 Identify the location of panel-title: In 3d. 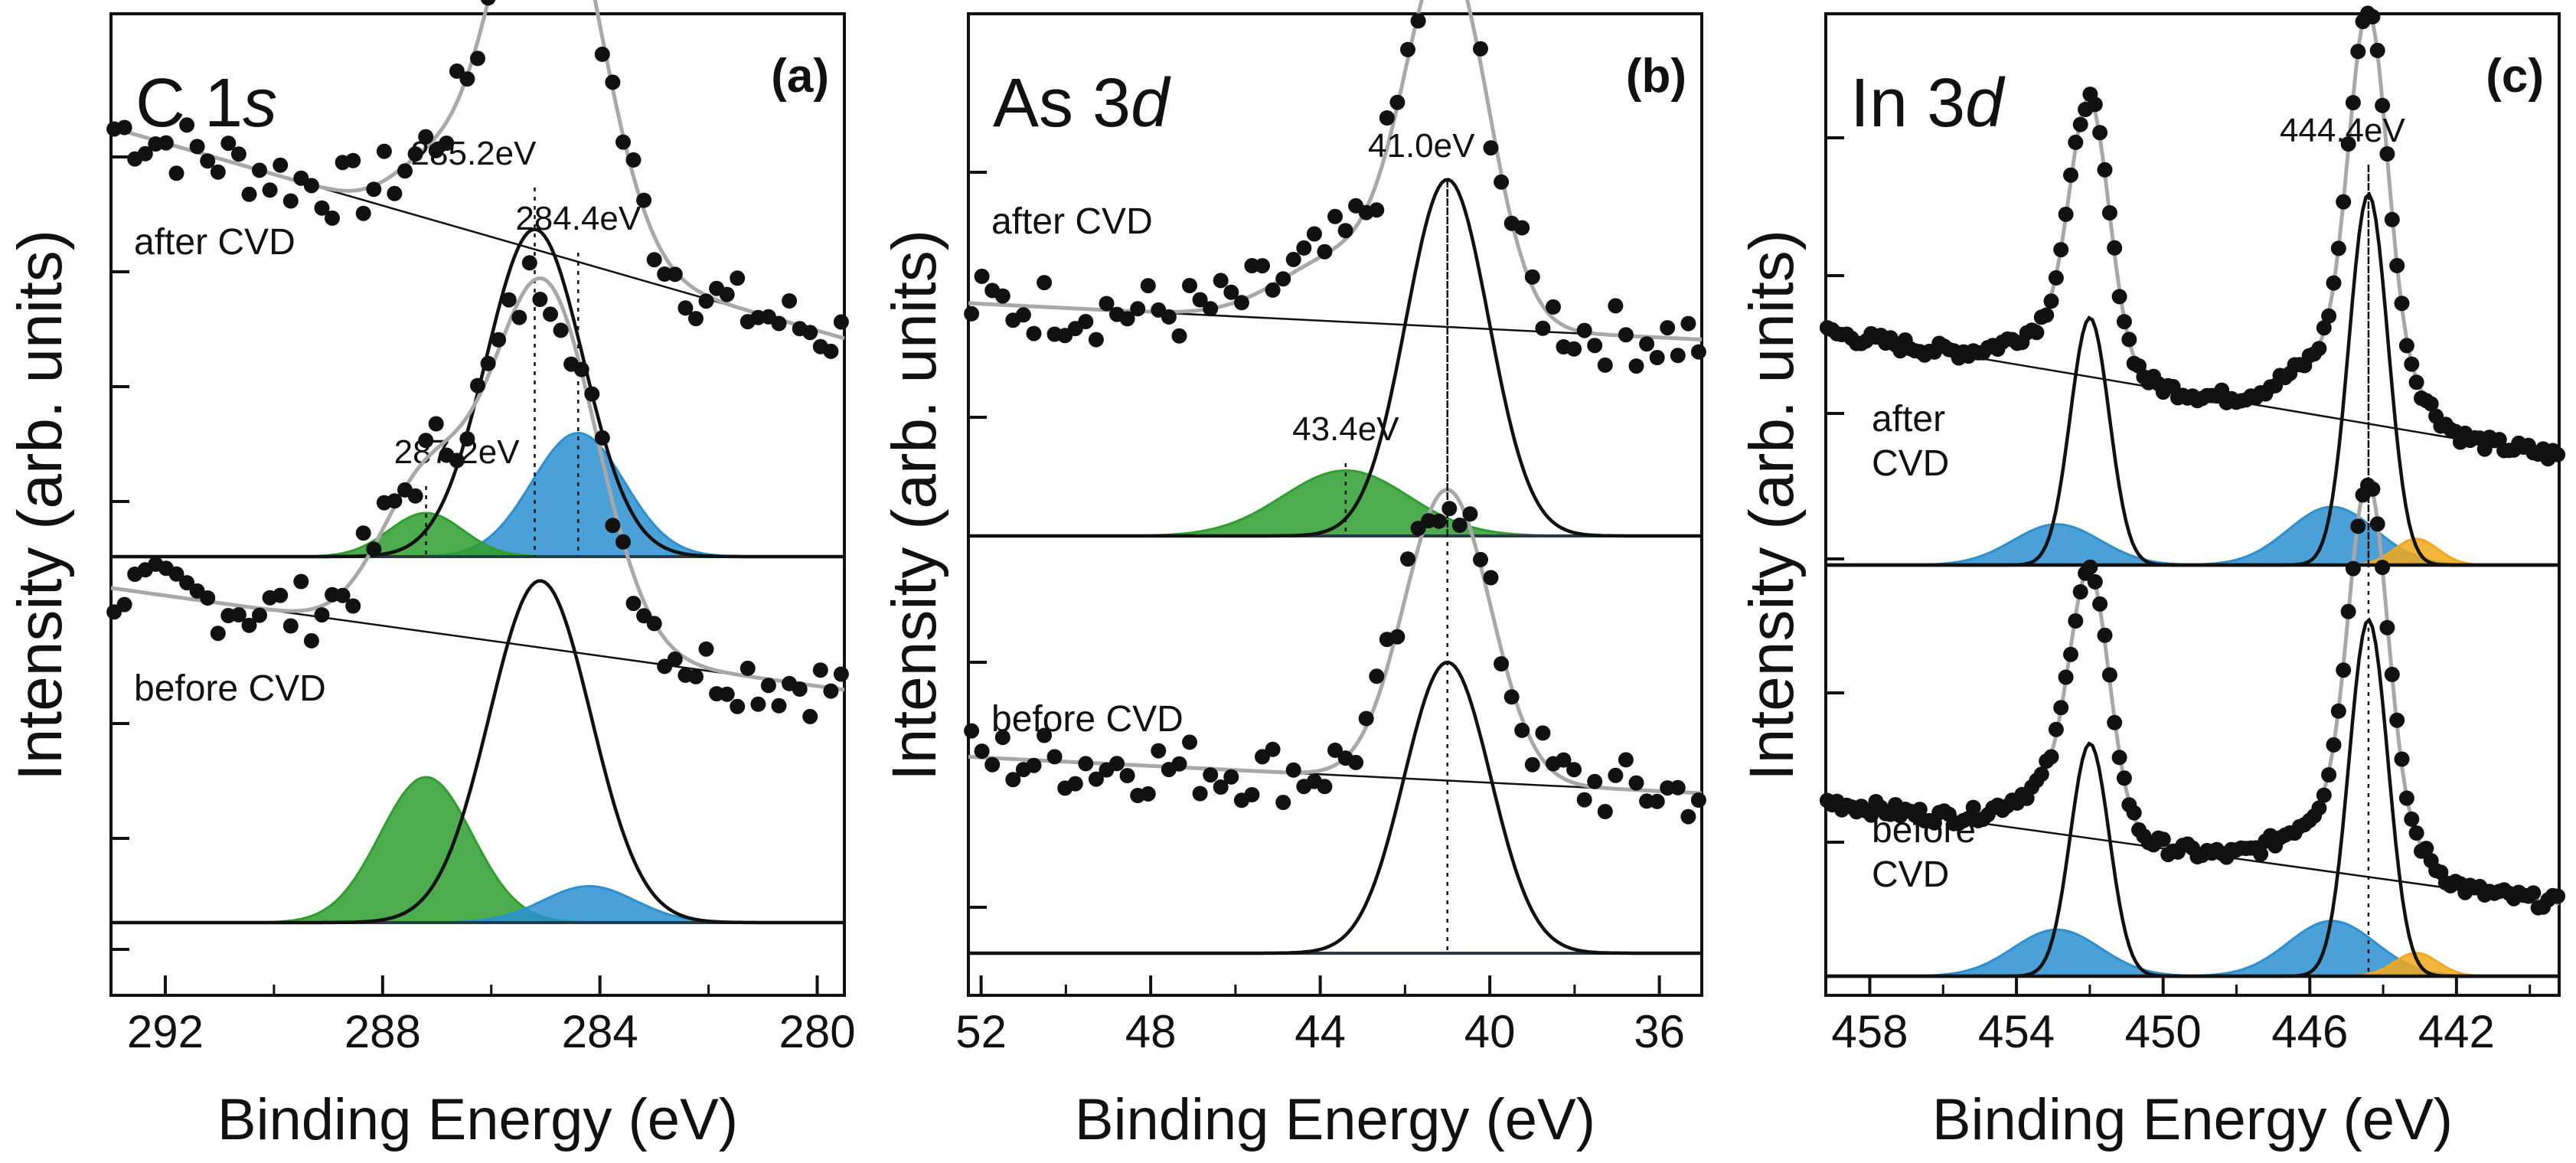
(1928, 103).